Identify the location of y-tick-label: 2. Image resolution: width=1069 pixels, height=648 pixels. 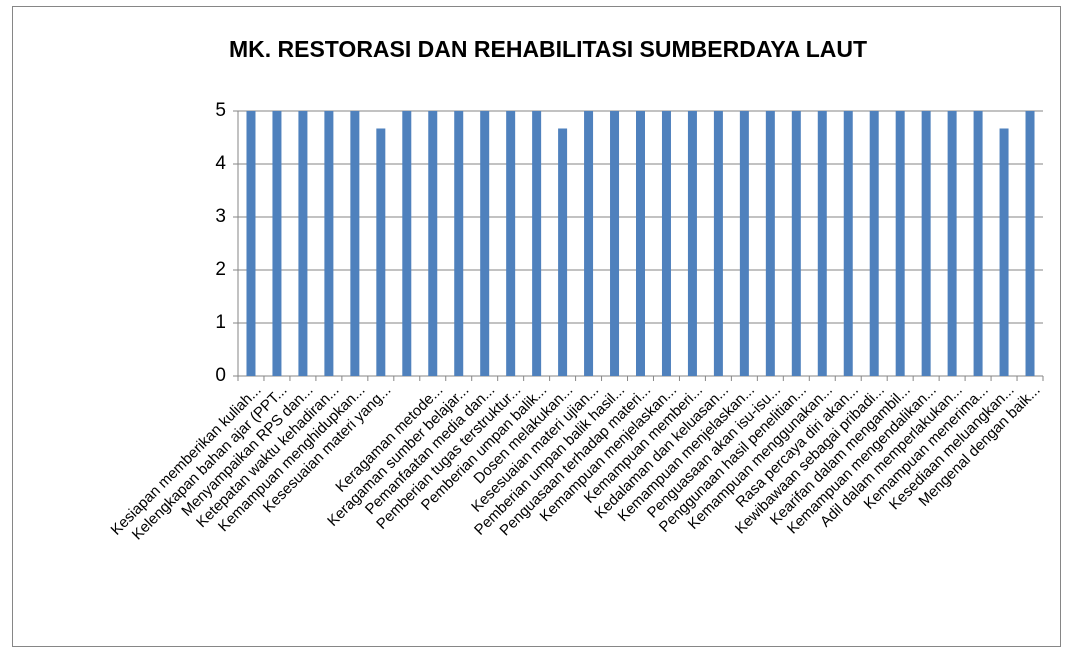
(220, 269).